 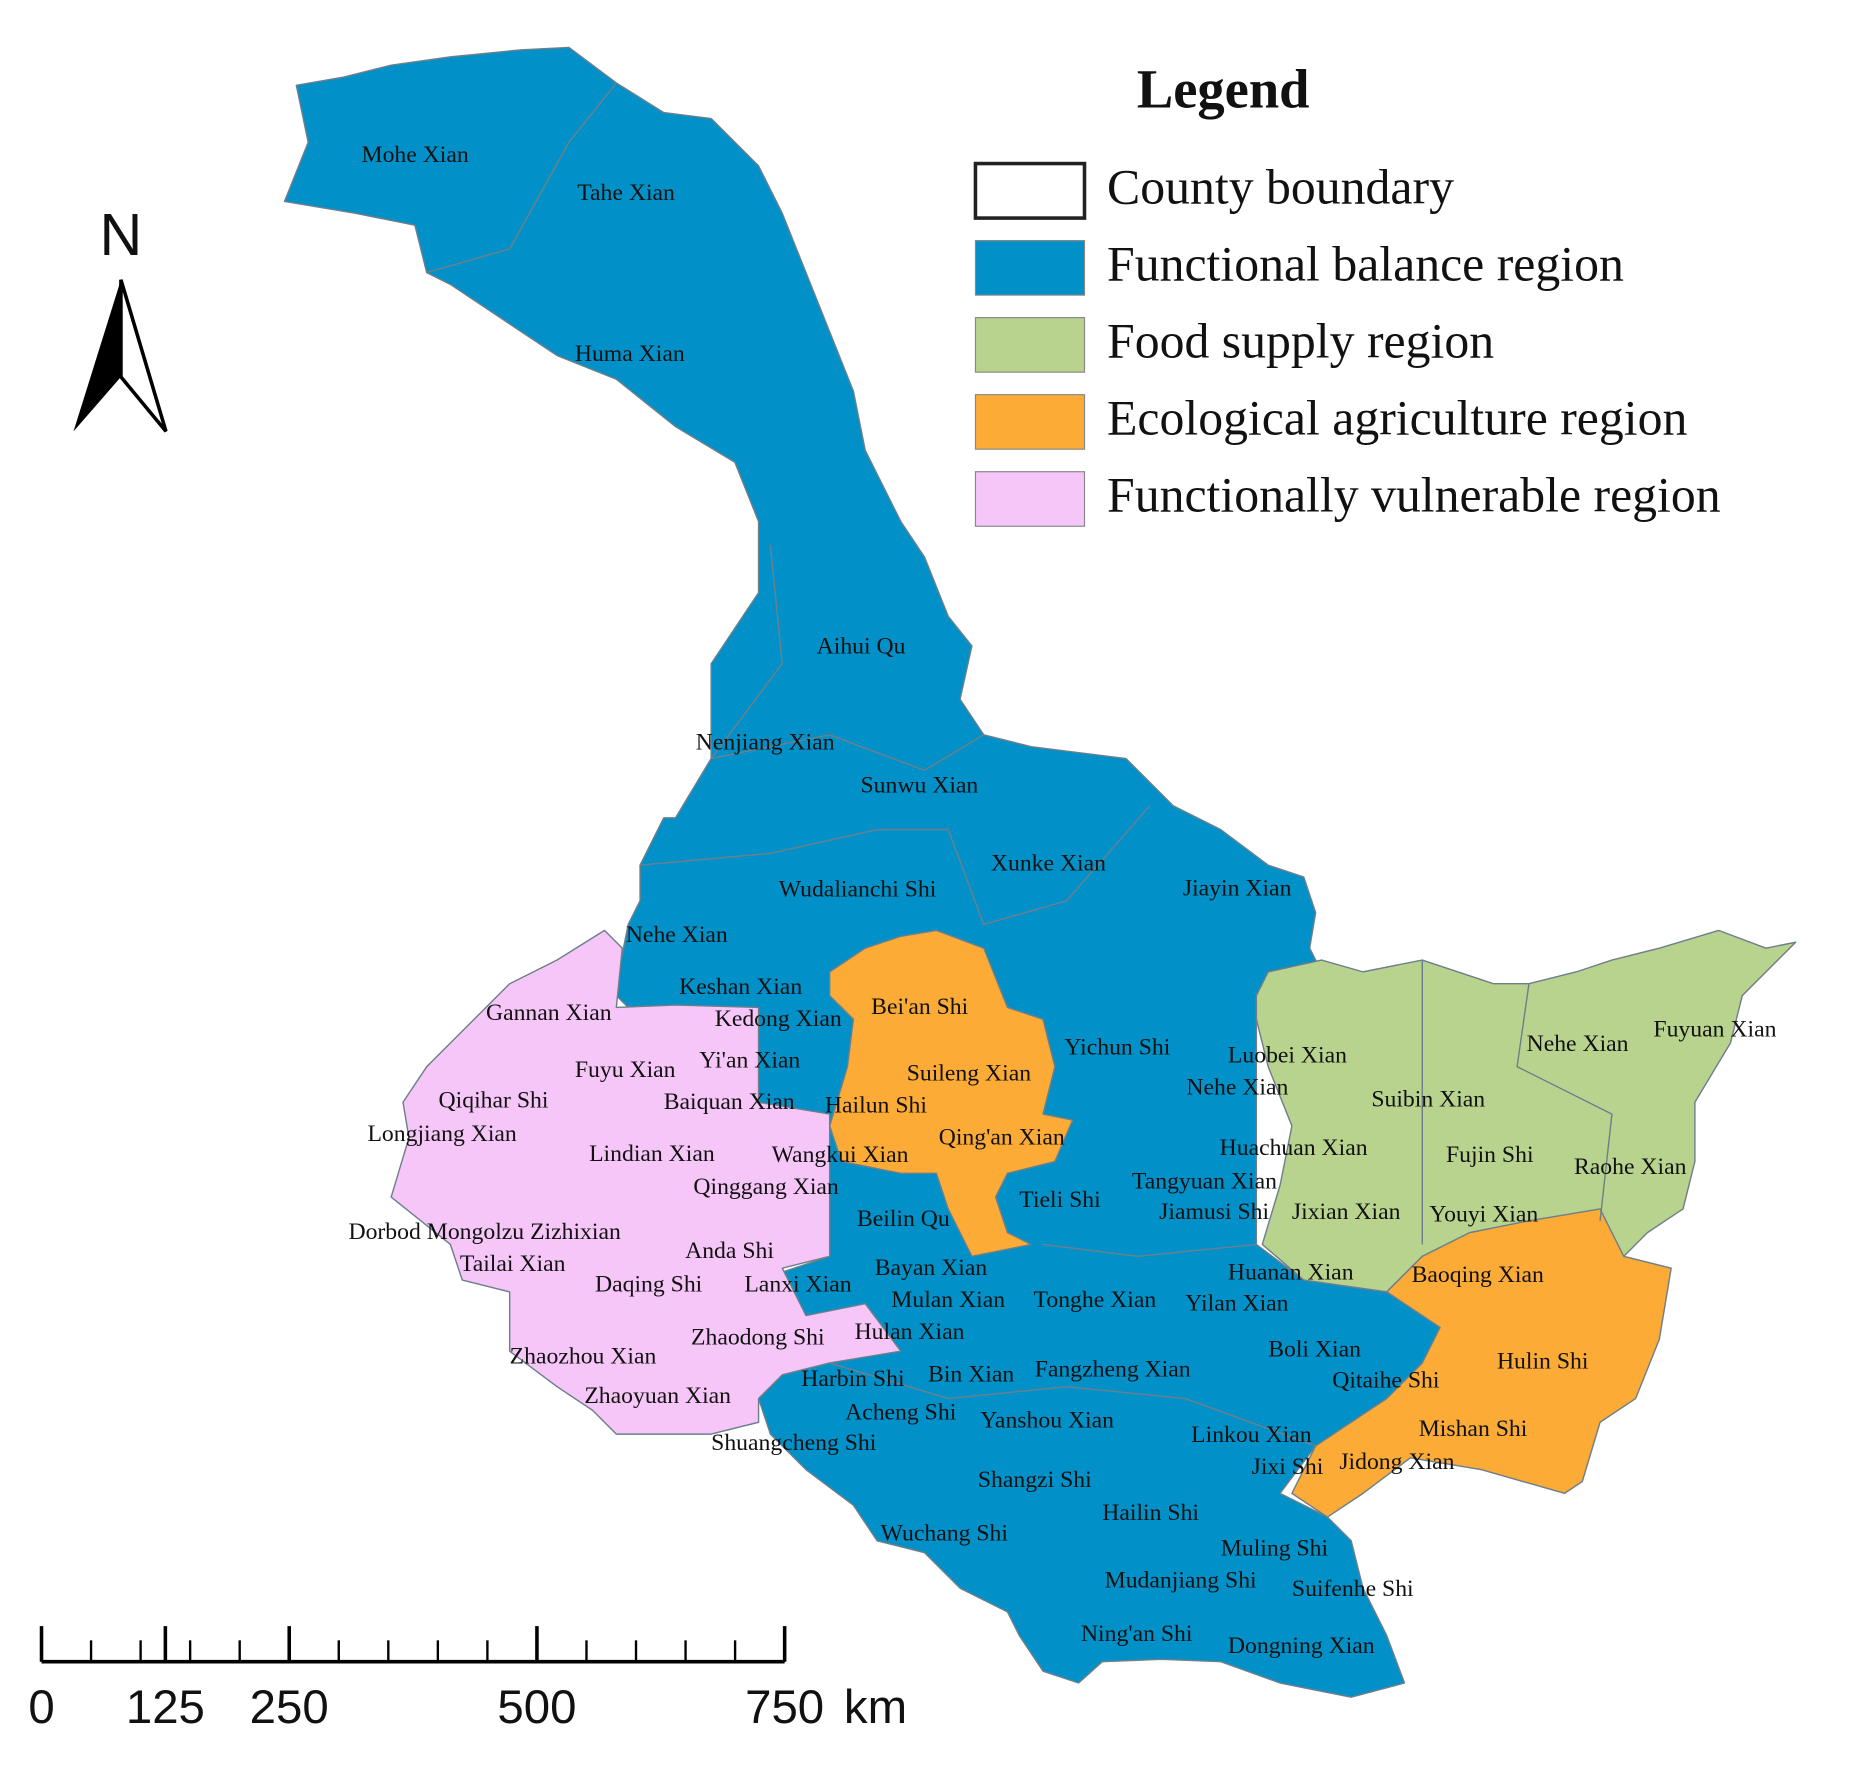 I want to click on county-label: Fangzheng Xian, so click(x=1113, y=1370).